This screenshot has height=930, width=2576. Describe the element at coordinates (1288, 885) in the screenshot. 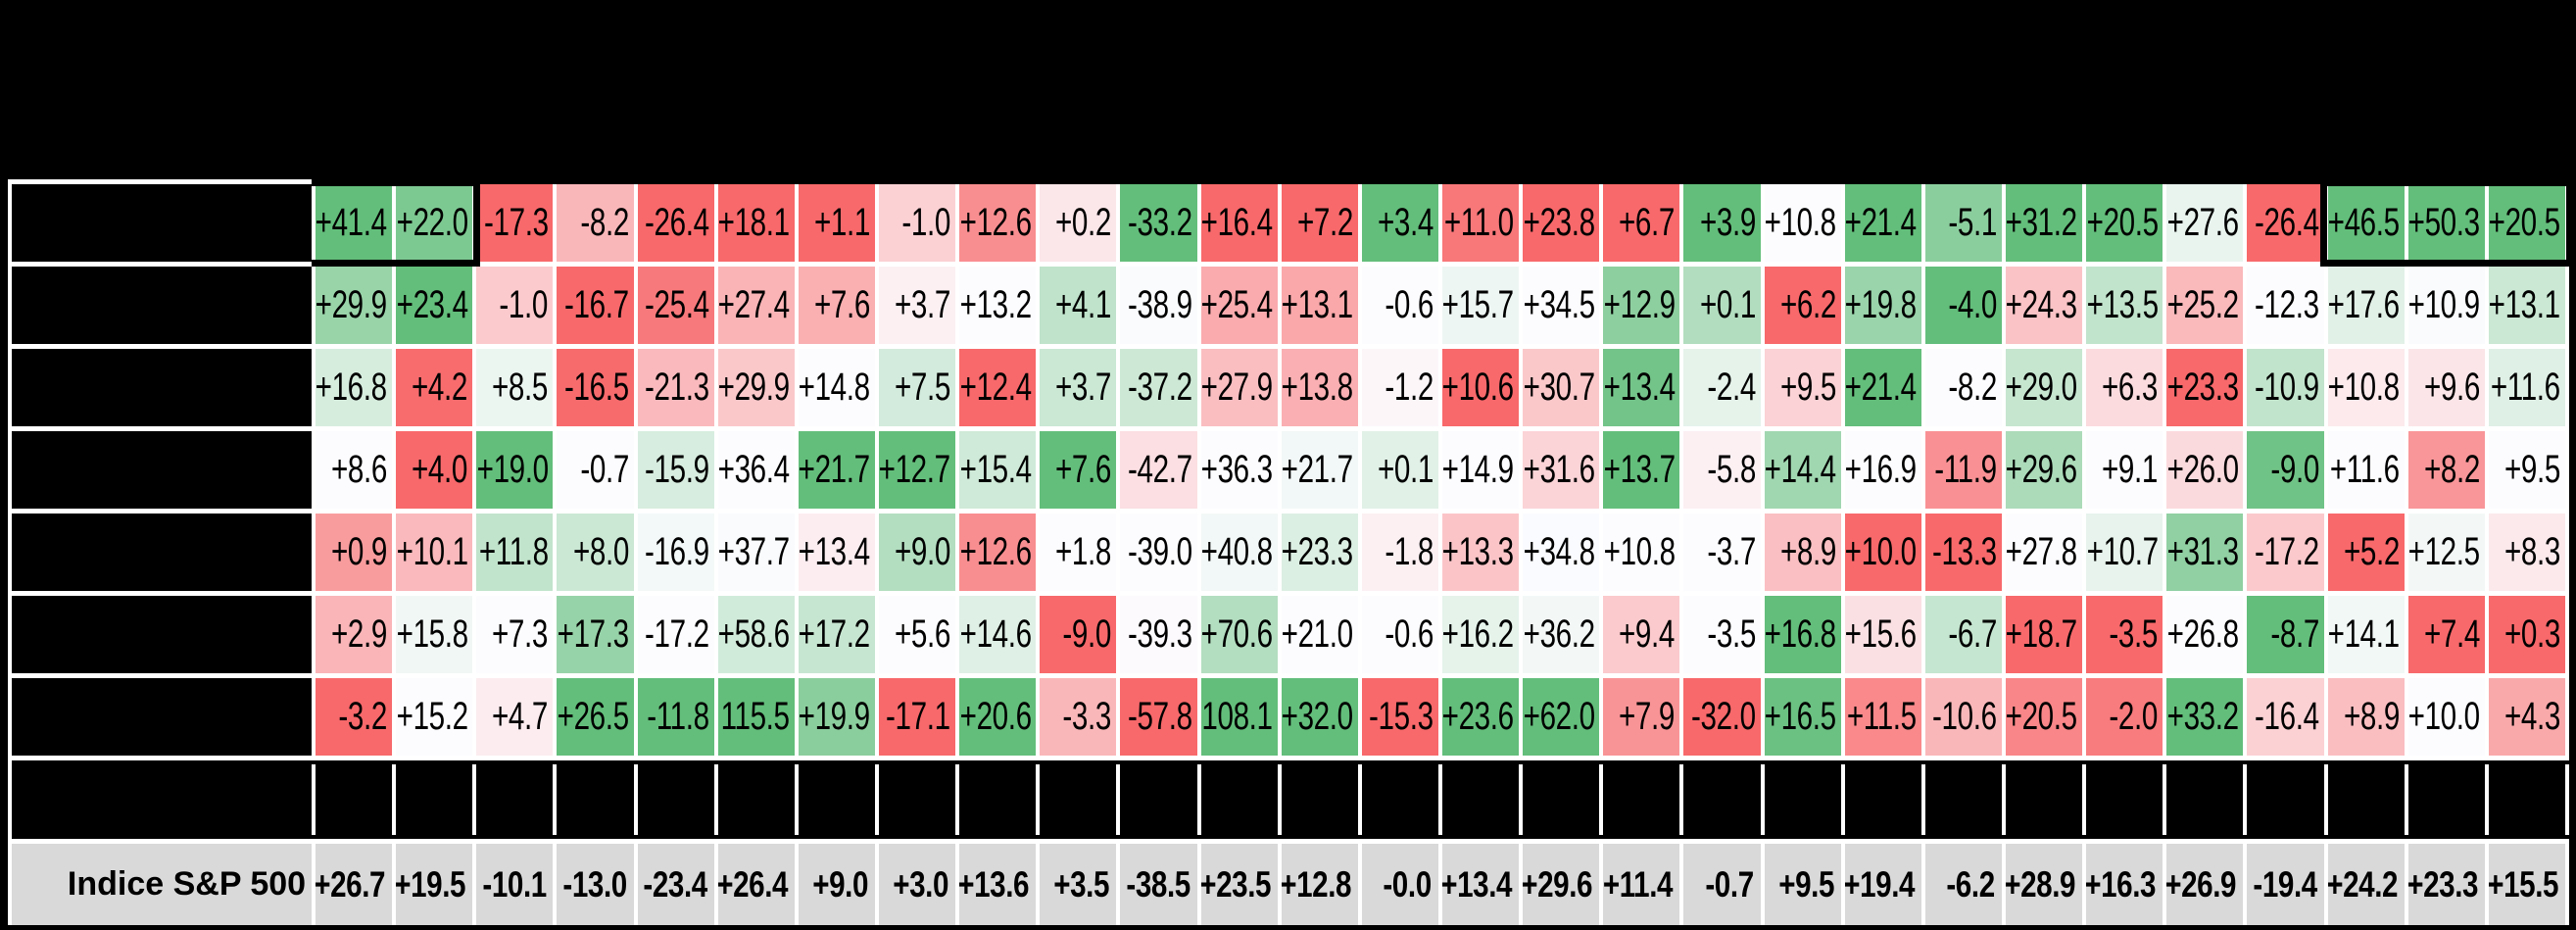

I see `index-row-background` at that location.